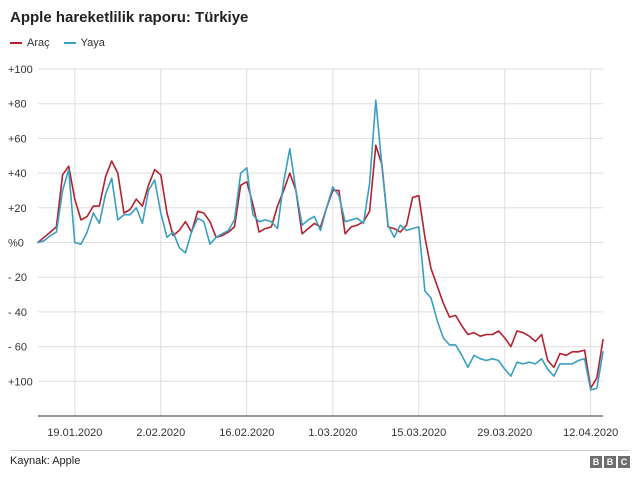  I want to click on x-tick-label: 16.02.2020, so click(246, 433).